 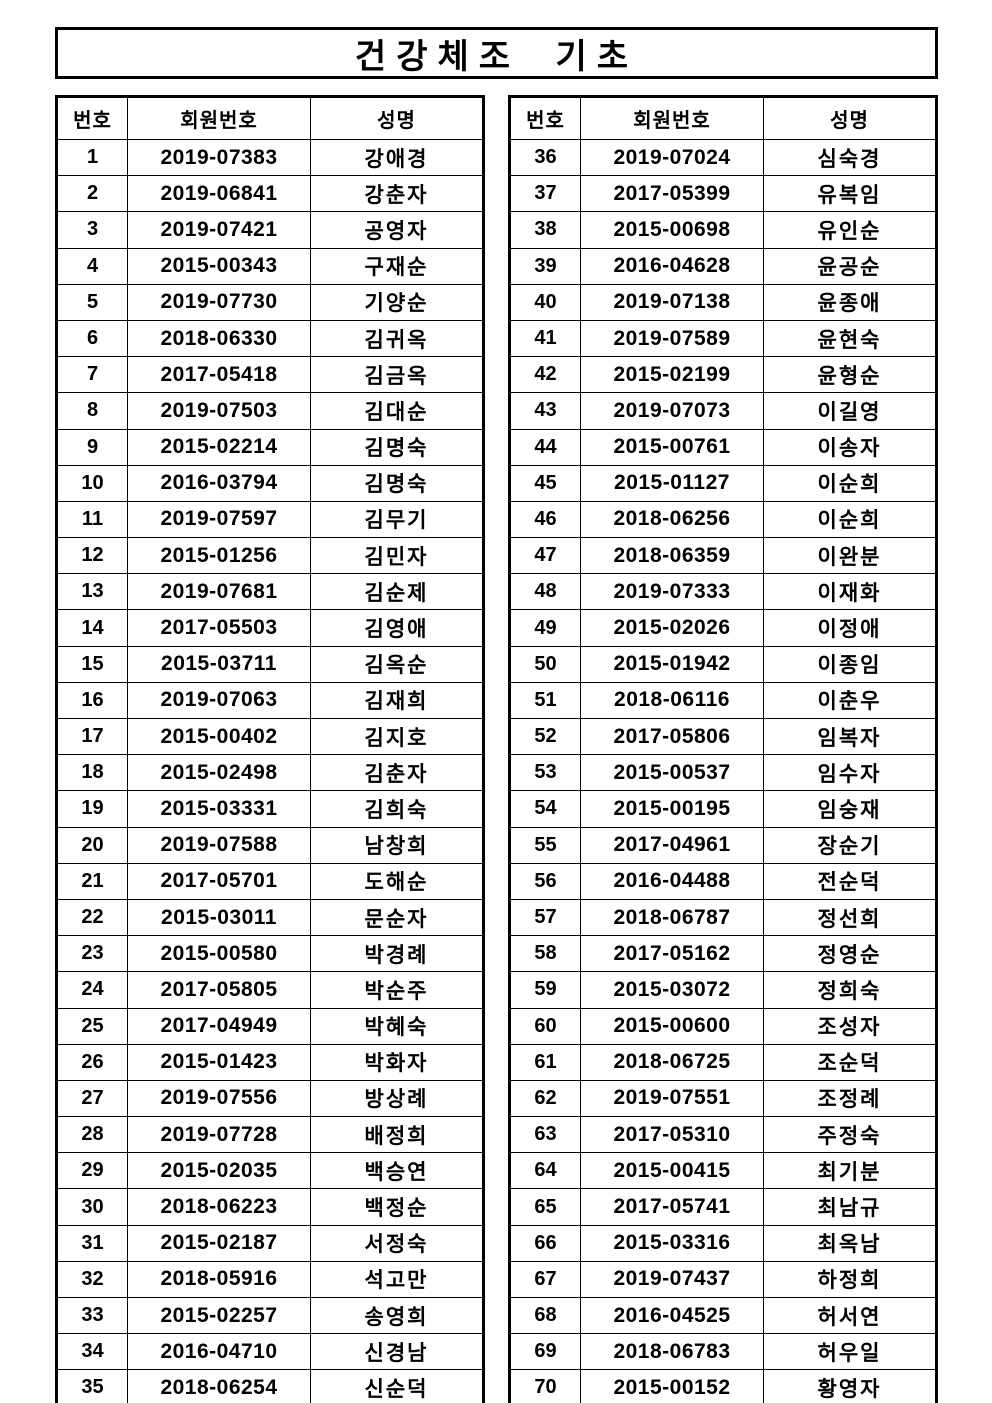 I want to click on table-row: 43 2019-07073 이길영, so click(x=723, y=411).